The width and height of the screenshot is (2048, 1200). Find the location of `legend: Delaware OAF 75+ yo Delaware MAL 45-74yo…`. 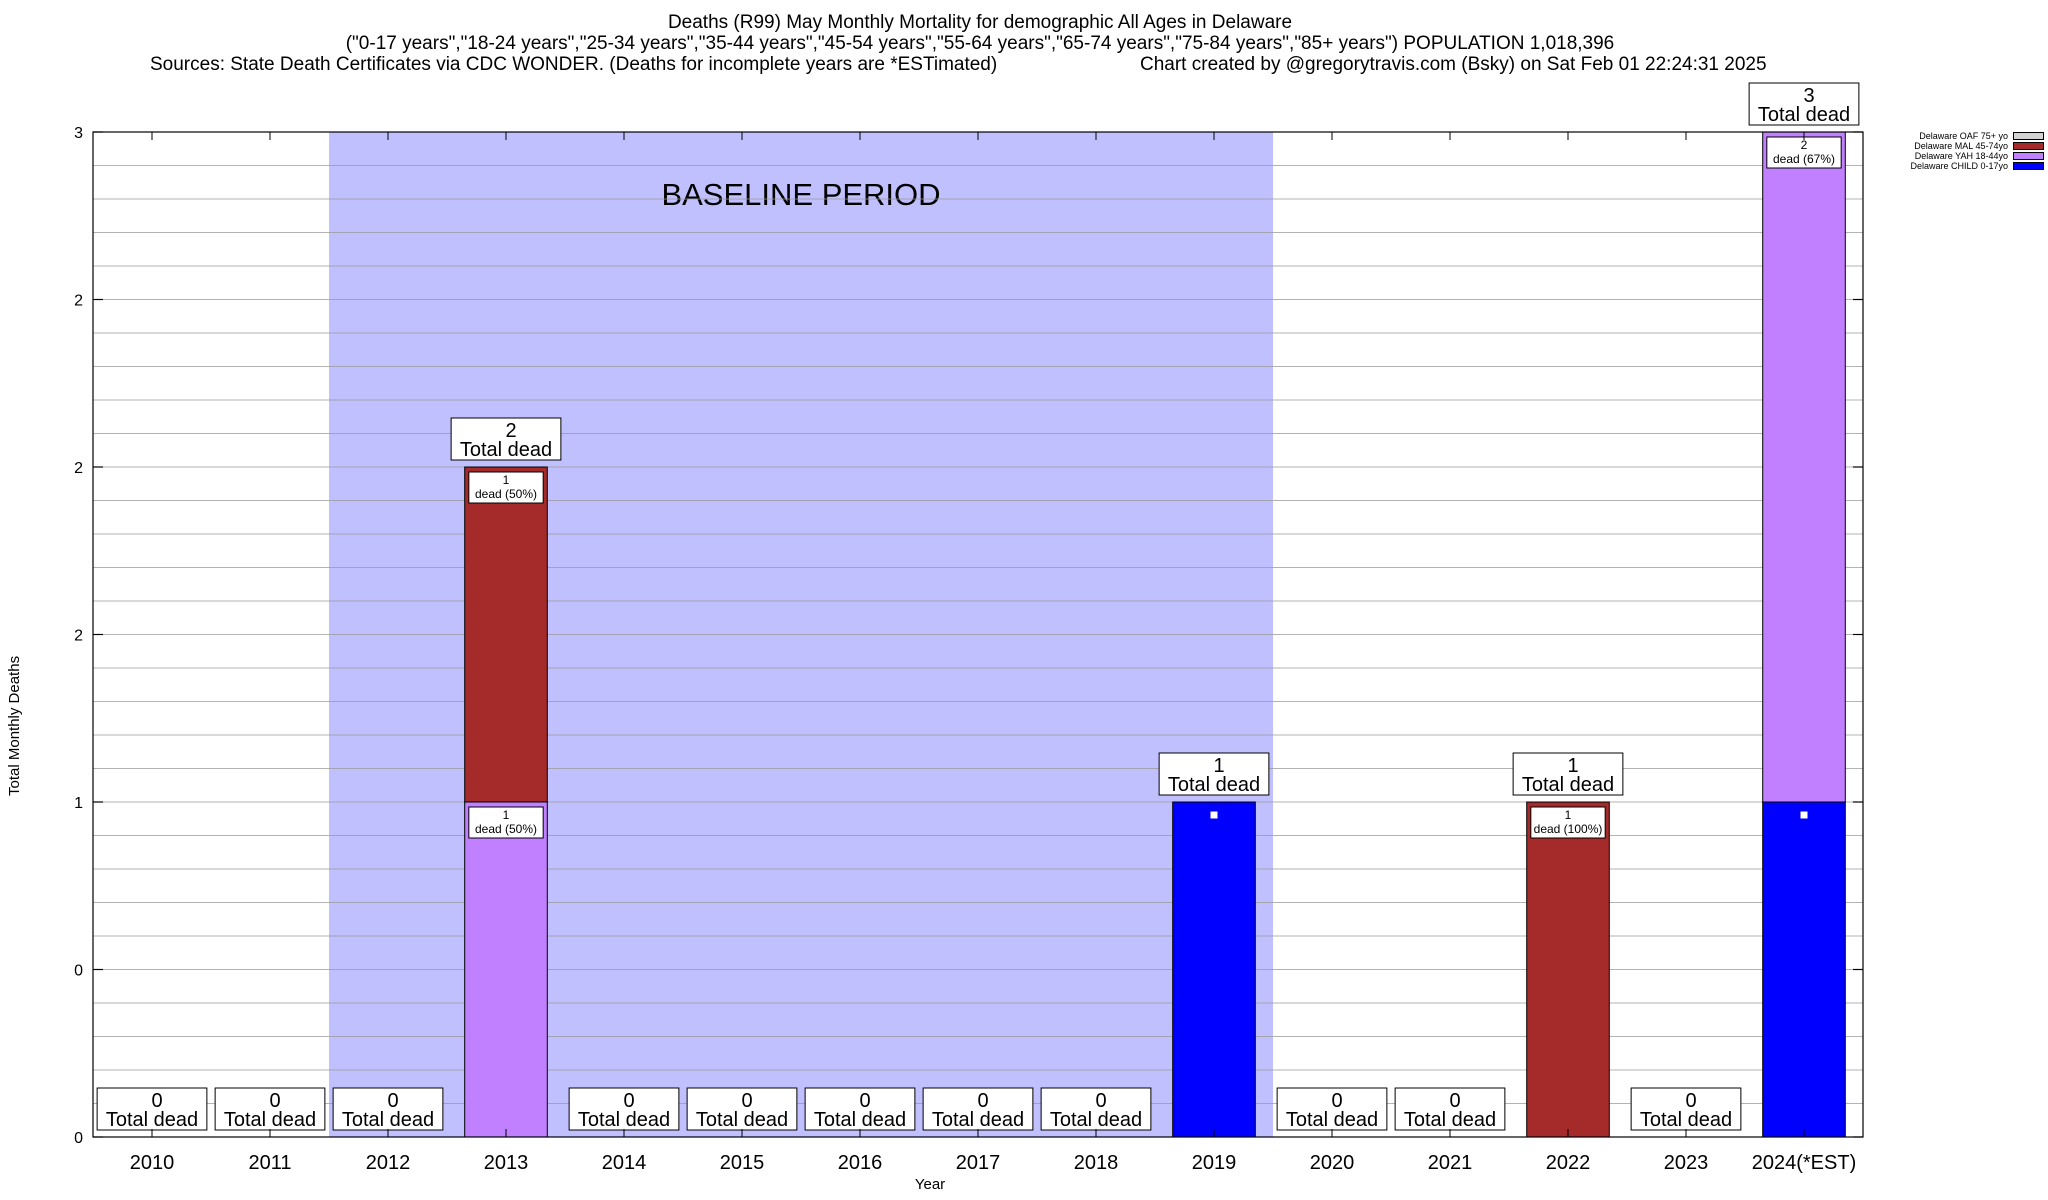

legend: Delaware OAF 75+ yo Delaware MAL 45-74yo… is located at coordinates (1964, 151).